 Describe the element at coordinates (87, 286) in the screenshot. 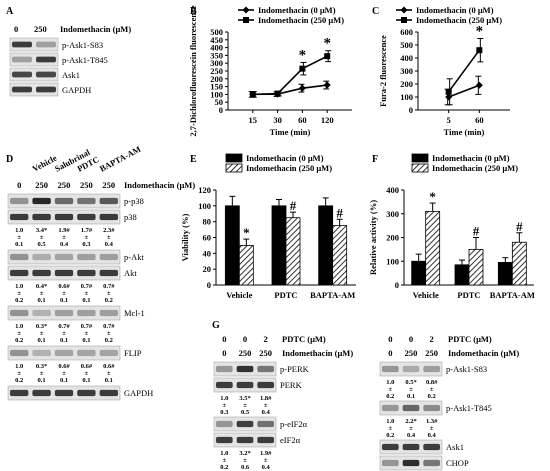

I see `panel-d-row1-quant-3: 0.7#` at that location.